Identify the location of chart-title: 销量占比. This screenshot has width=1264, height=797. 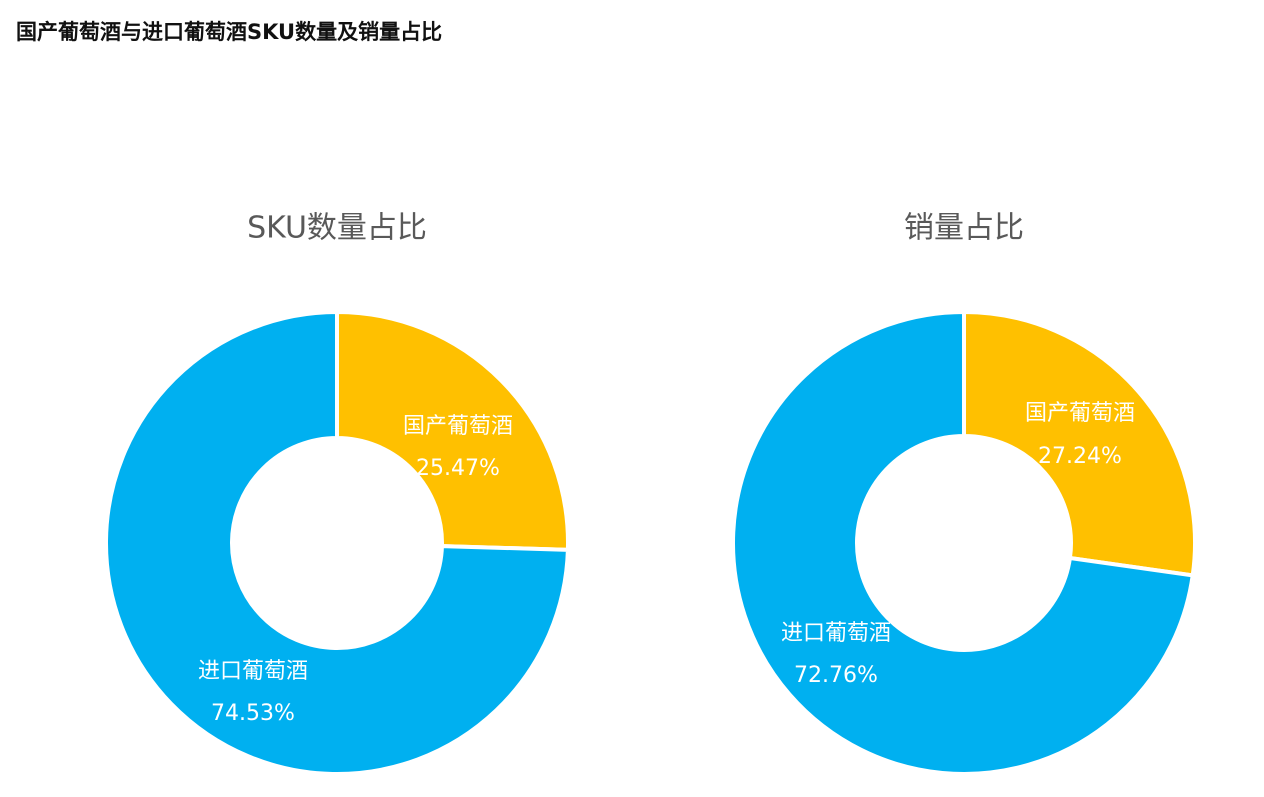
(964, 228).